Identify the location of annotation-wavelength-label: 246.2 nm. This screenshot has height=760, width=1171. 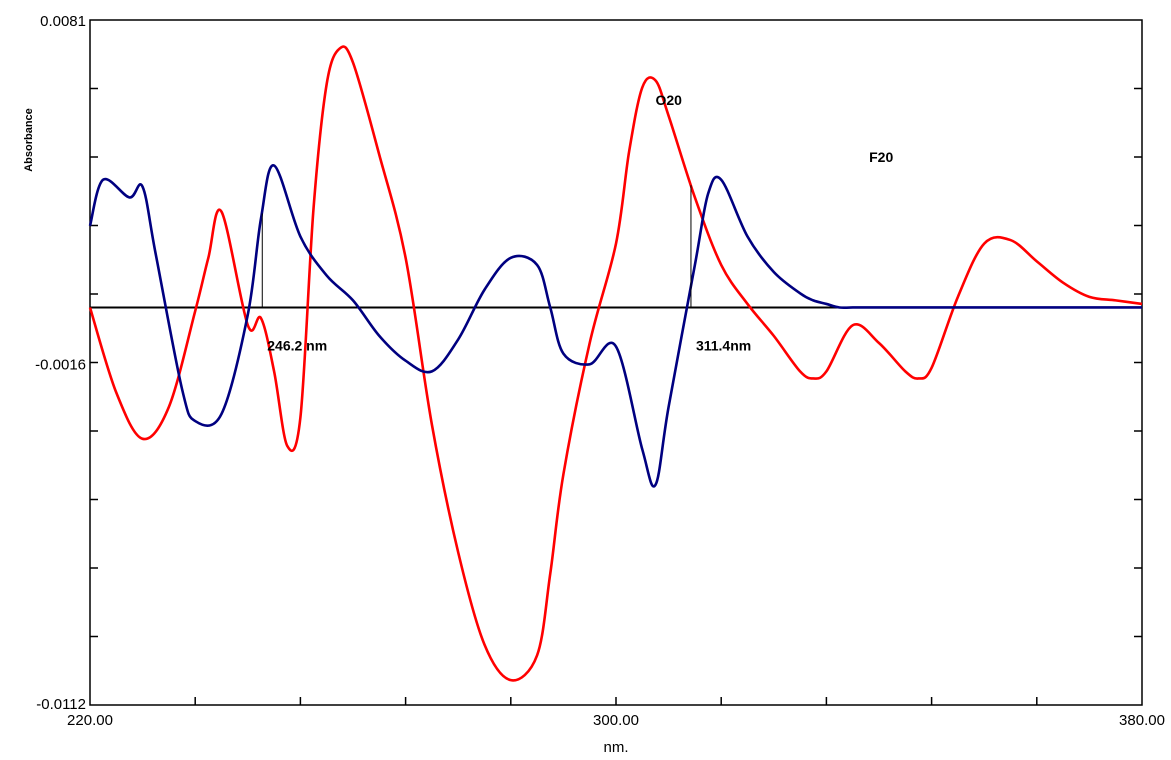
(297, 345).